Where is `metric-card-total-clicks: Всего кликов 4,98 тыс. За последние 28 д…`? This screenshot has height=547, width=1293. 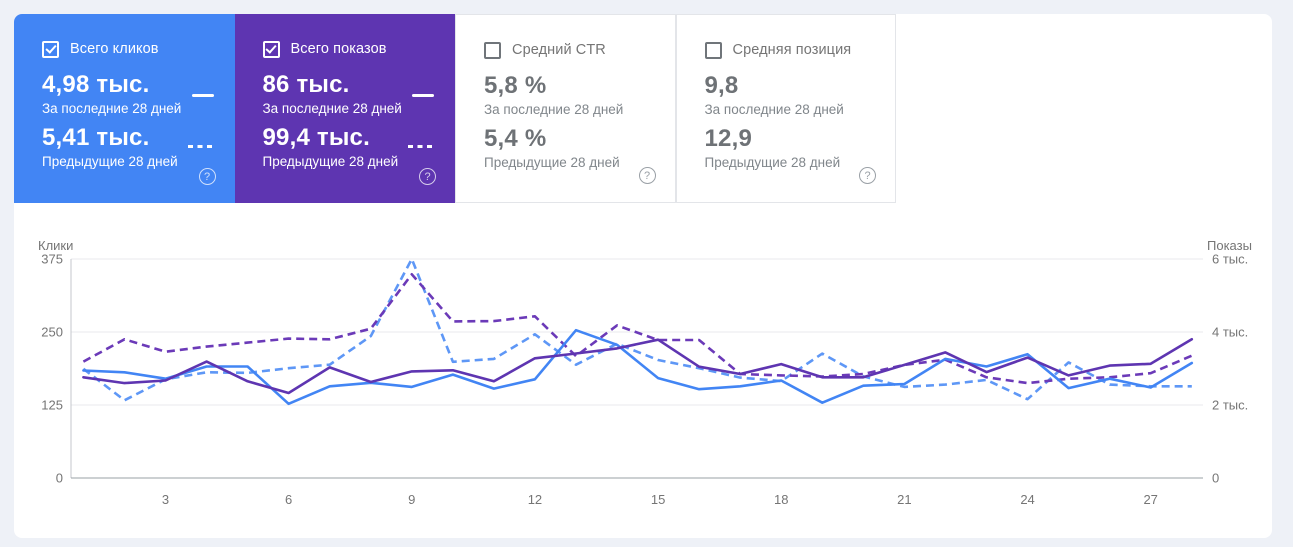 metric-card-total-clicks: Всего кликов 4,98 тыс. За последние 28 д… is located at coordinates (124, 108).